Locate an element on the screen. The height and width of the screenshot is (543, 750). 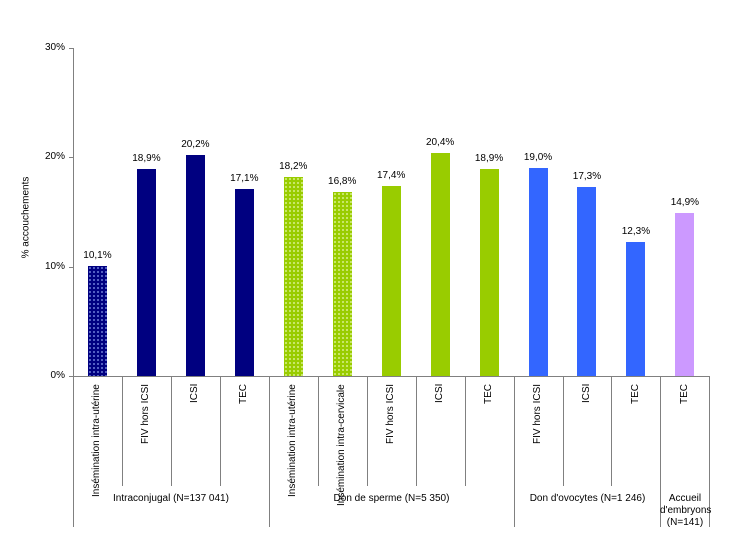
bar-value-label: 18,2% is located at coordinates (293, 166).